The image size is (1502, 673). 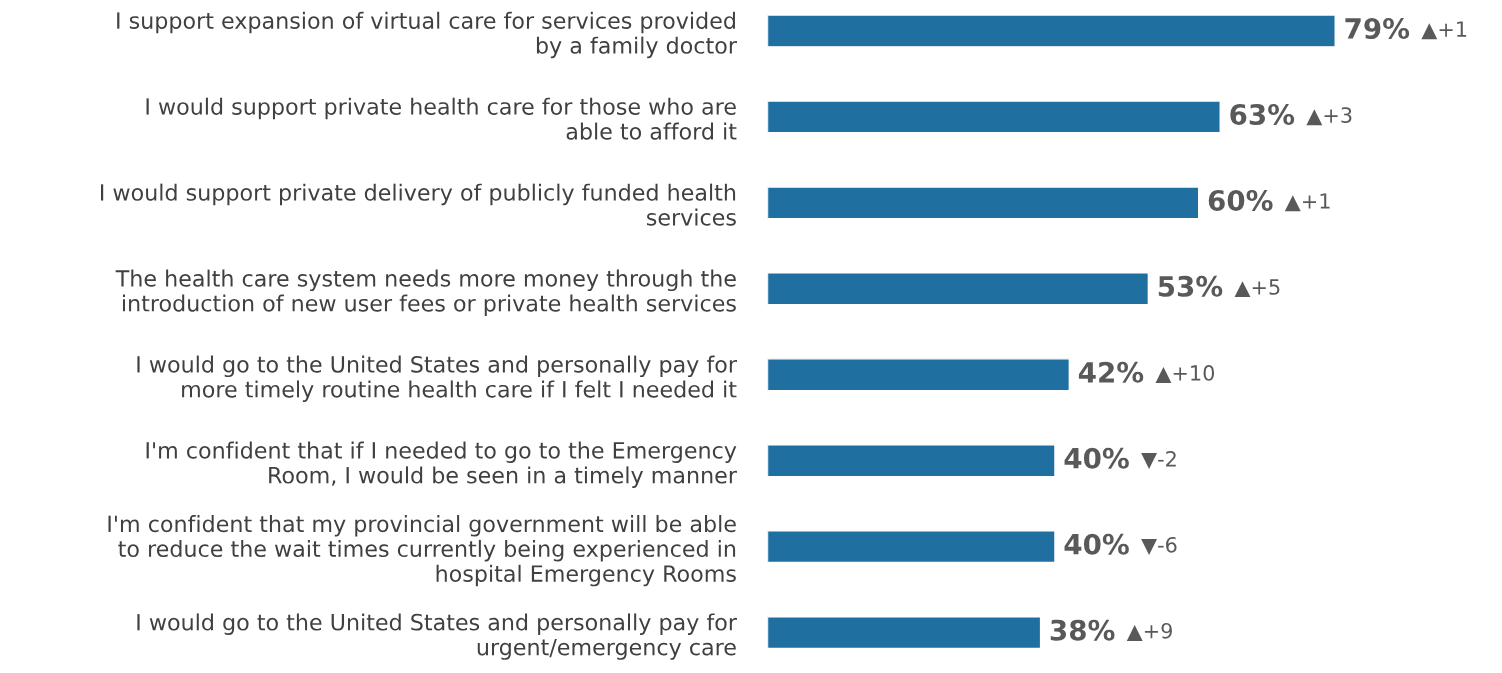 What do you see at coordinates (1377, 28) in the screenshot?
I see `data-label: 79%` at bounding box center [1377, 28].